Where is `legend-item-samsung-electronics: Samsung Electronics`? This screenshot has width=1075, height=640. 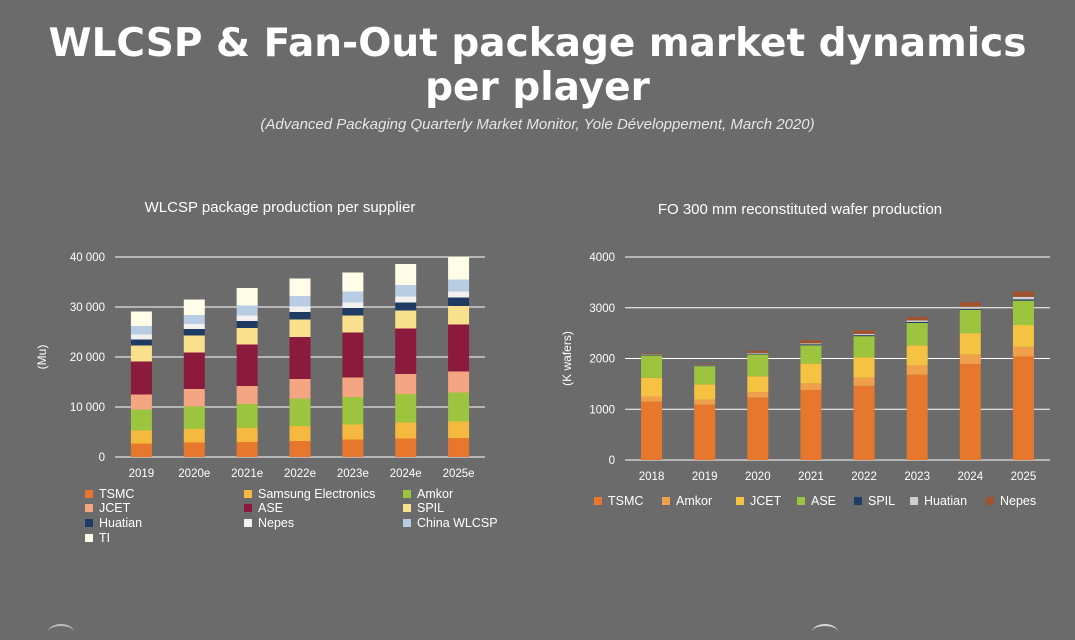
legend-item-samsung-electronics: Samsung Electronics is located at coordinates (309, 494).